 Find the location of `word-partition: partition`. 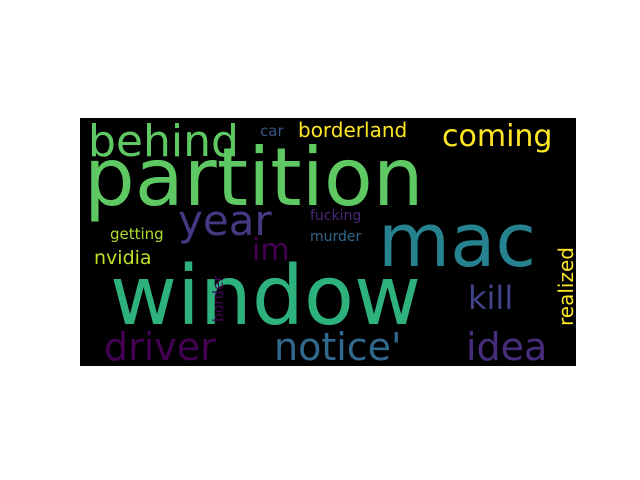

word-partition: partition is located at coordinates (254, 177).